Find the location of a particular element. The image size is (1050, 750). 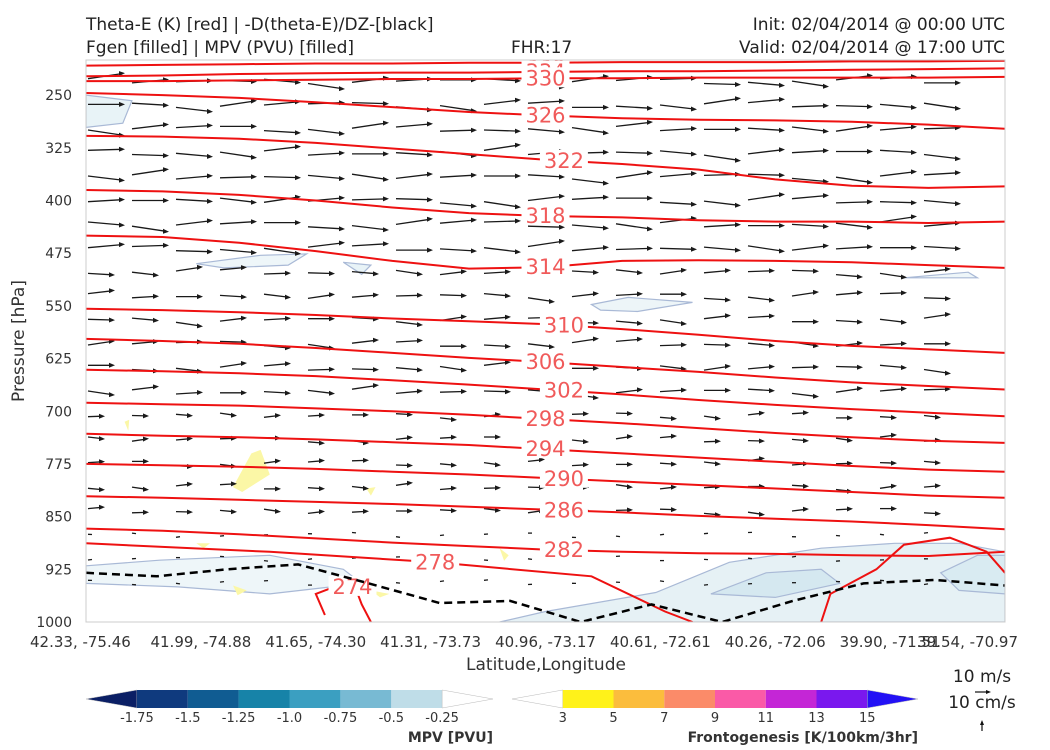

theta-e-gradient-line is located at coordinates (545, 592).